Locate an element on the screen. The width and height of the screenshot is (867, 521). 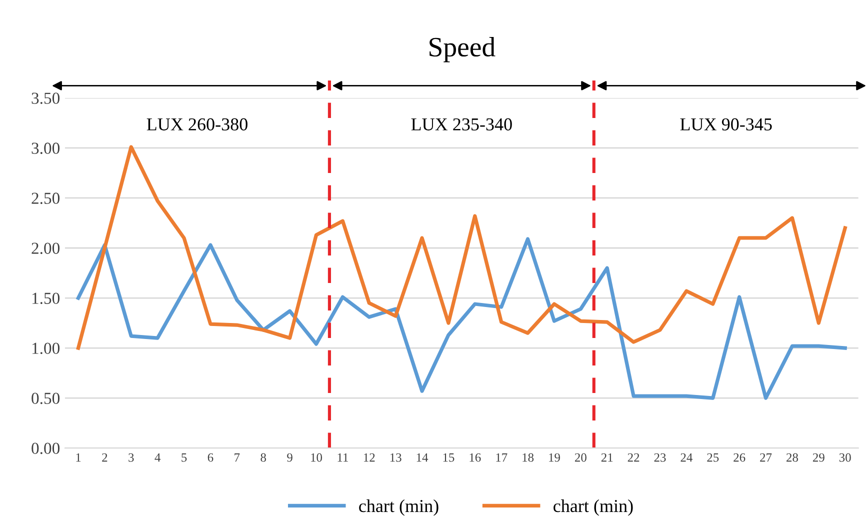
x-tick-label: 27 is located at coordinates (766, 457).